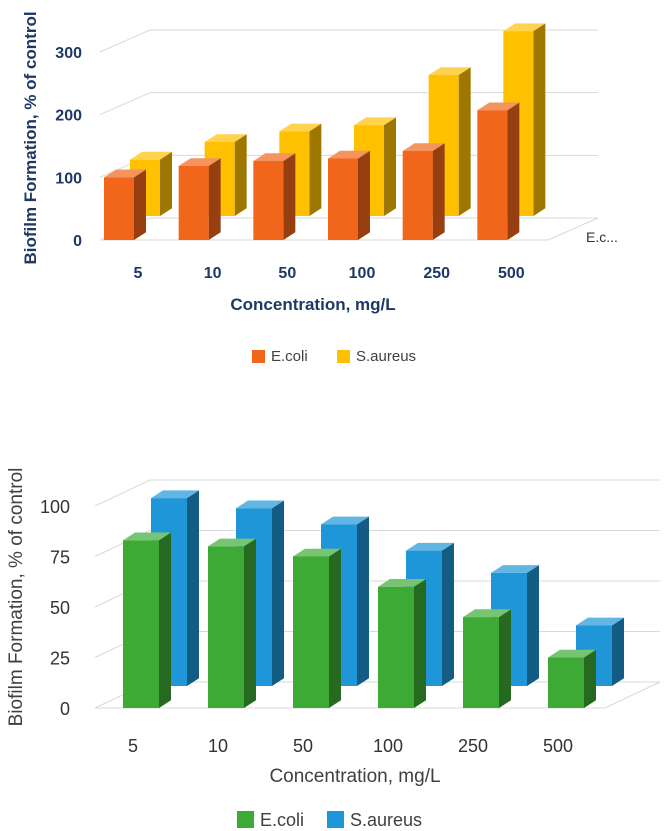 The height and width of the screenshot is (831, 666). What do you see at coordinates (68, 116) in the screenshot?
I see `top-ytick-2: 200` at bounding box center [68, 116].